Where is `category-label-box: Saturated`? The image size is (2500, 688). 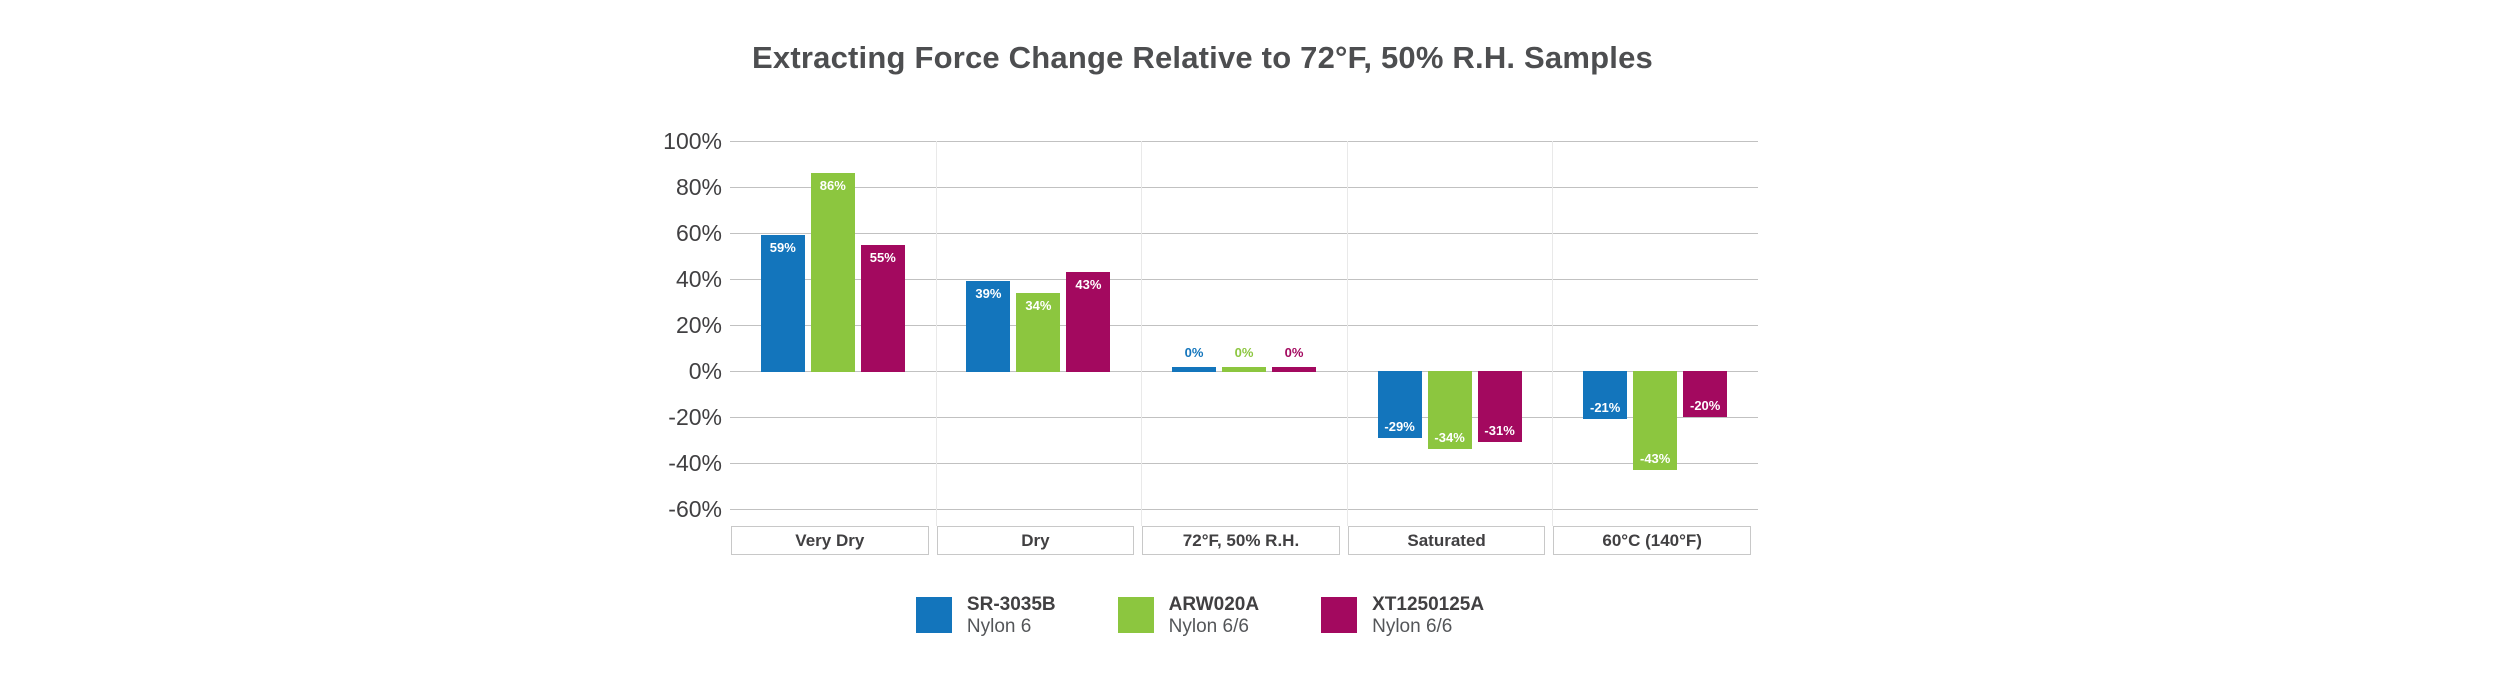
category-label-box: Saturated is located at coordinates (1446, 540).